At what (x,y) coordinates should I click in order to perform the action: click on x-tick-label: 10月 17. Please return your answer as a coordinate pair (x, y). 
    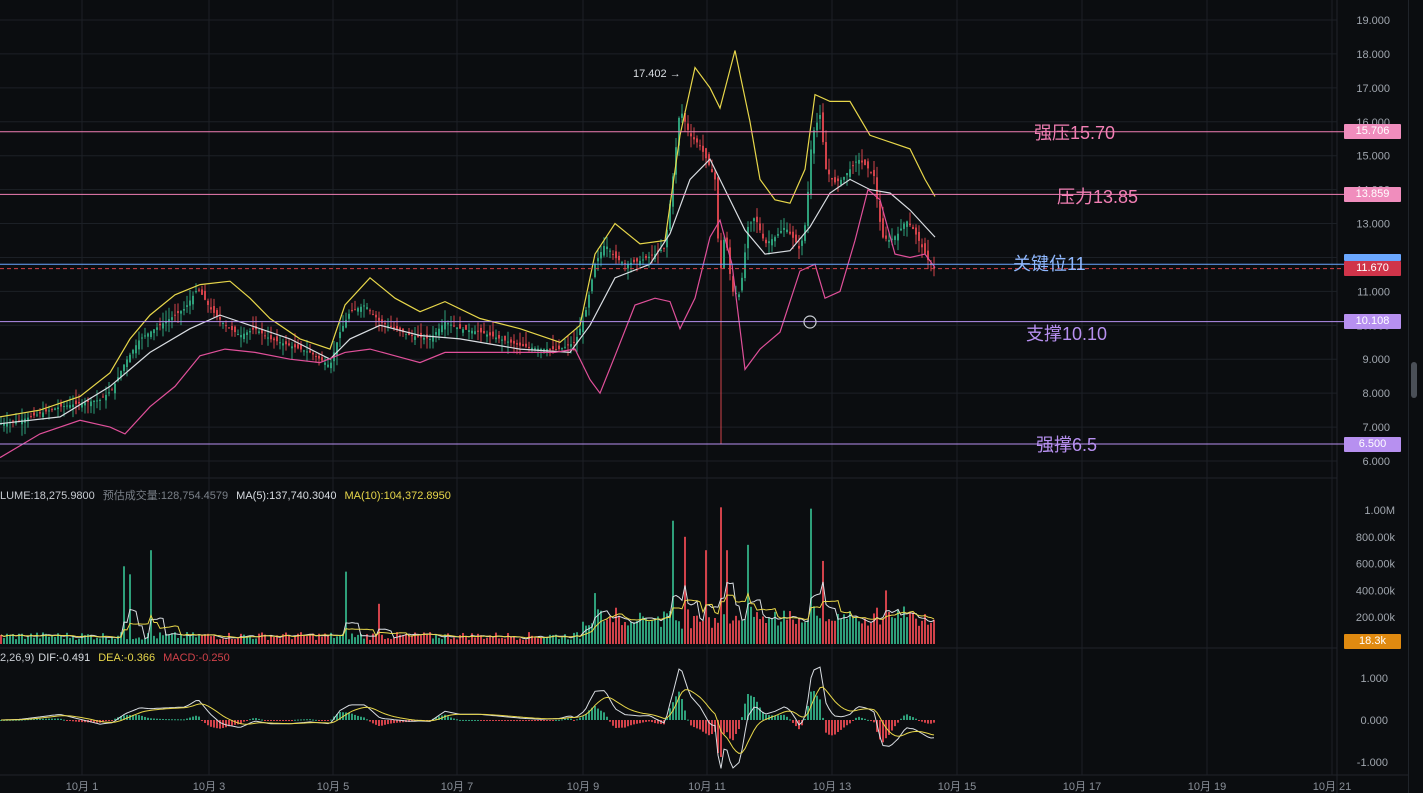
    Looking at the image, I should click on (1082, 787).